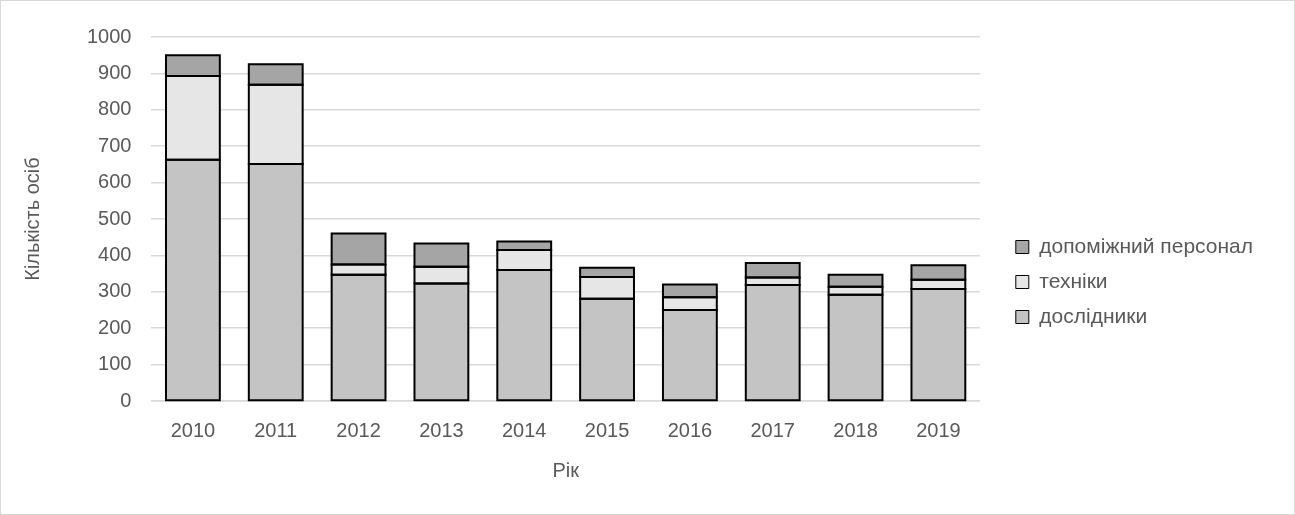 This screenshot has height=515, width=1295. I want to click on legend-label: дослідники, so click(1093, 315).